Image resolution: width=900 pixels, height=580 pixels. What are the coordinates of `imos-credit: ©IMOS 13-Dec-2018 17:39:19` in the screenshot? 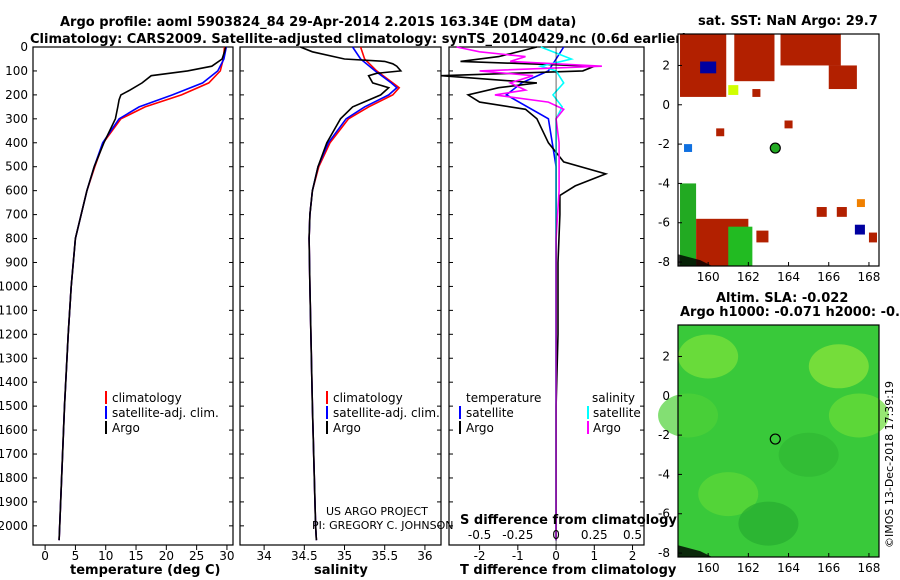 It's located at (889, 464).